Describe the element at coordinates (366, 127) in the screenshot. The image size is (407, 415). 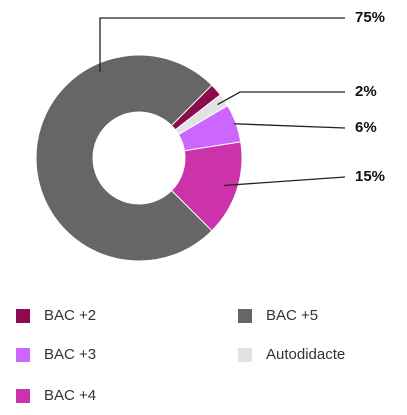
I see `value-label: 6%` at that location.